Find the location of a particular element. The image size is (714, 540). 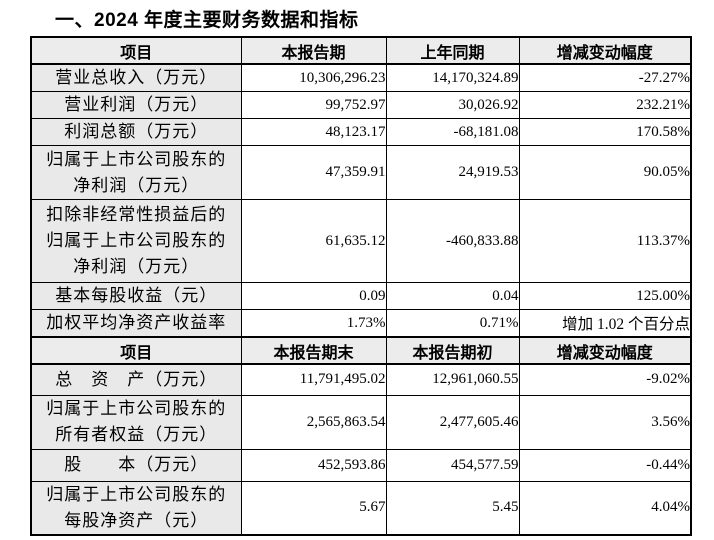

row-label: 股 本（万元） is located at coordinates (136, 465).